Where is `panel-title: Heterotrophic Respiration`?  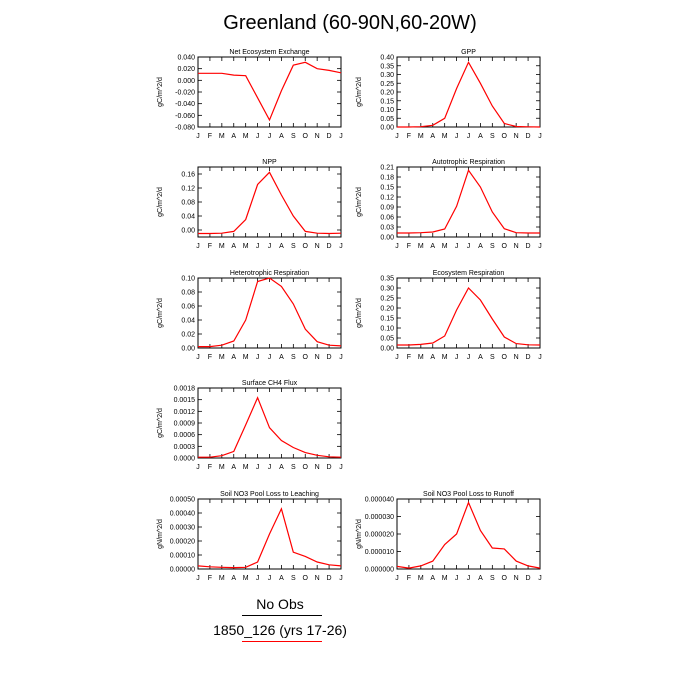 panel-title: Heterotrophic Respiration is located at coordinates (269, 273).